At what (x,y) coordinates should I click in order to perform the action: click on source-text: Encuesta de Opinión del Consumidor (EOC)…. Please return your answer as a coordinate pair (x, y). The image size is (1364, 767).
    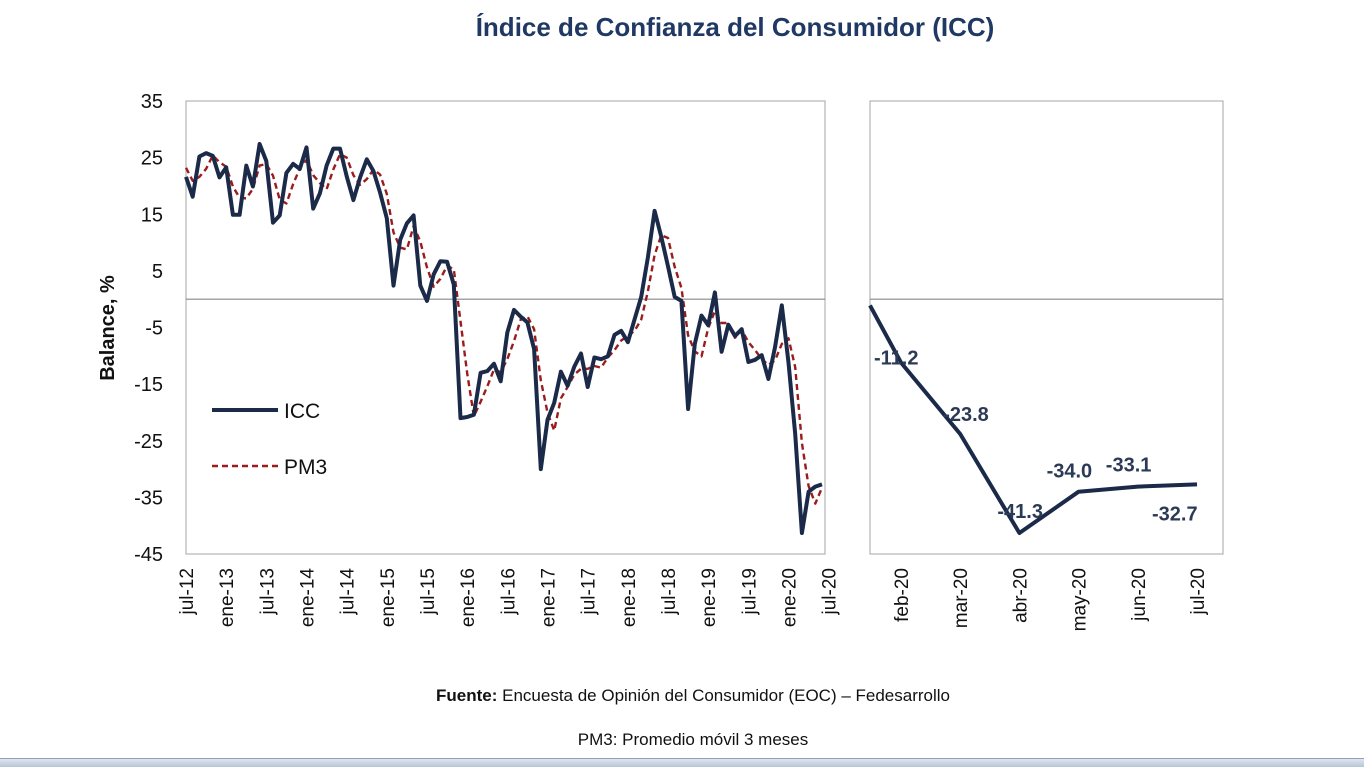
    Looking at the image, I should click on (723, 695).